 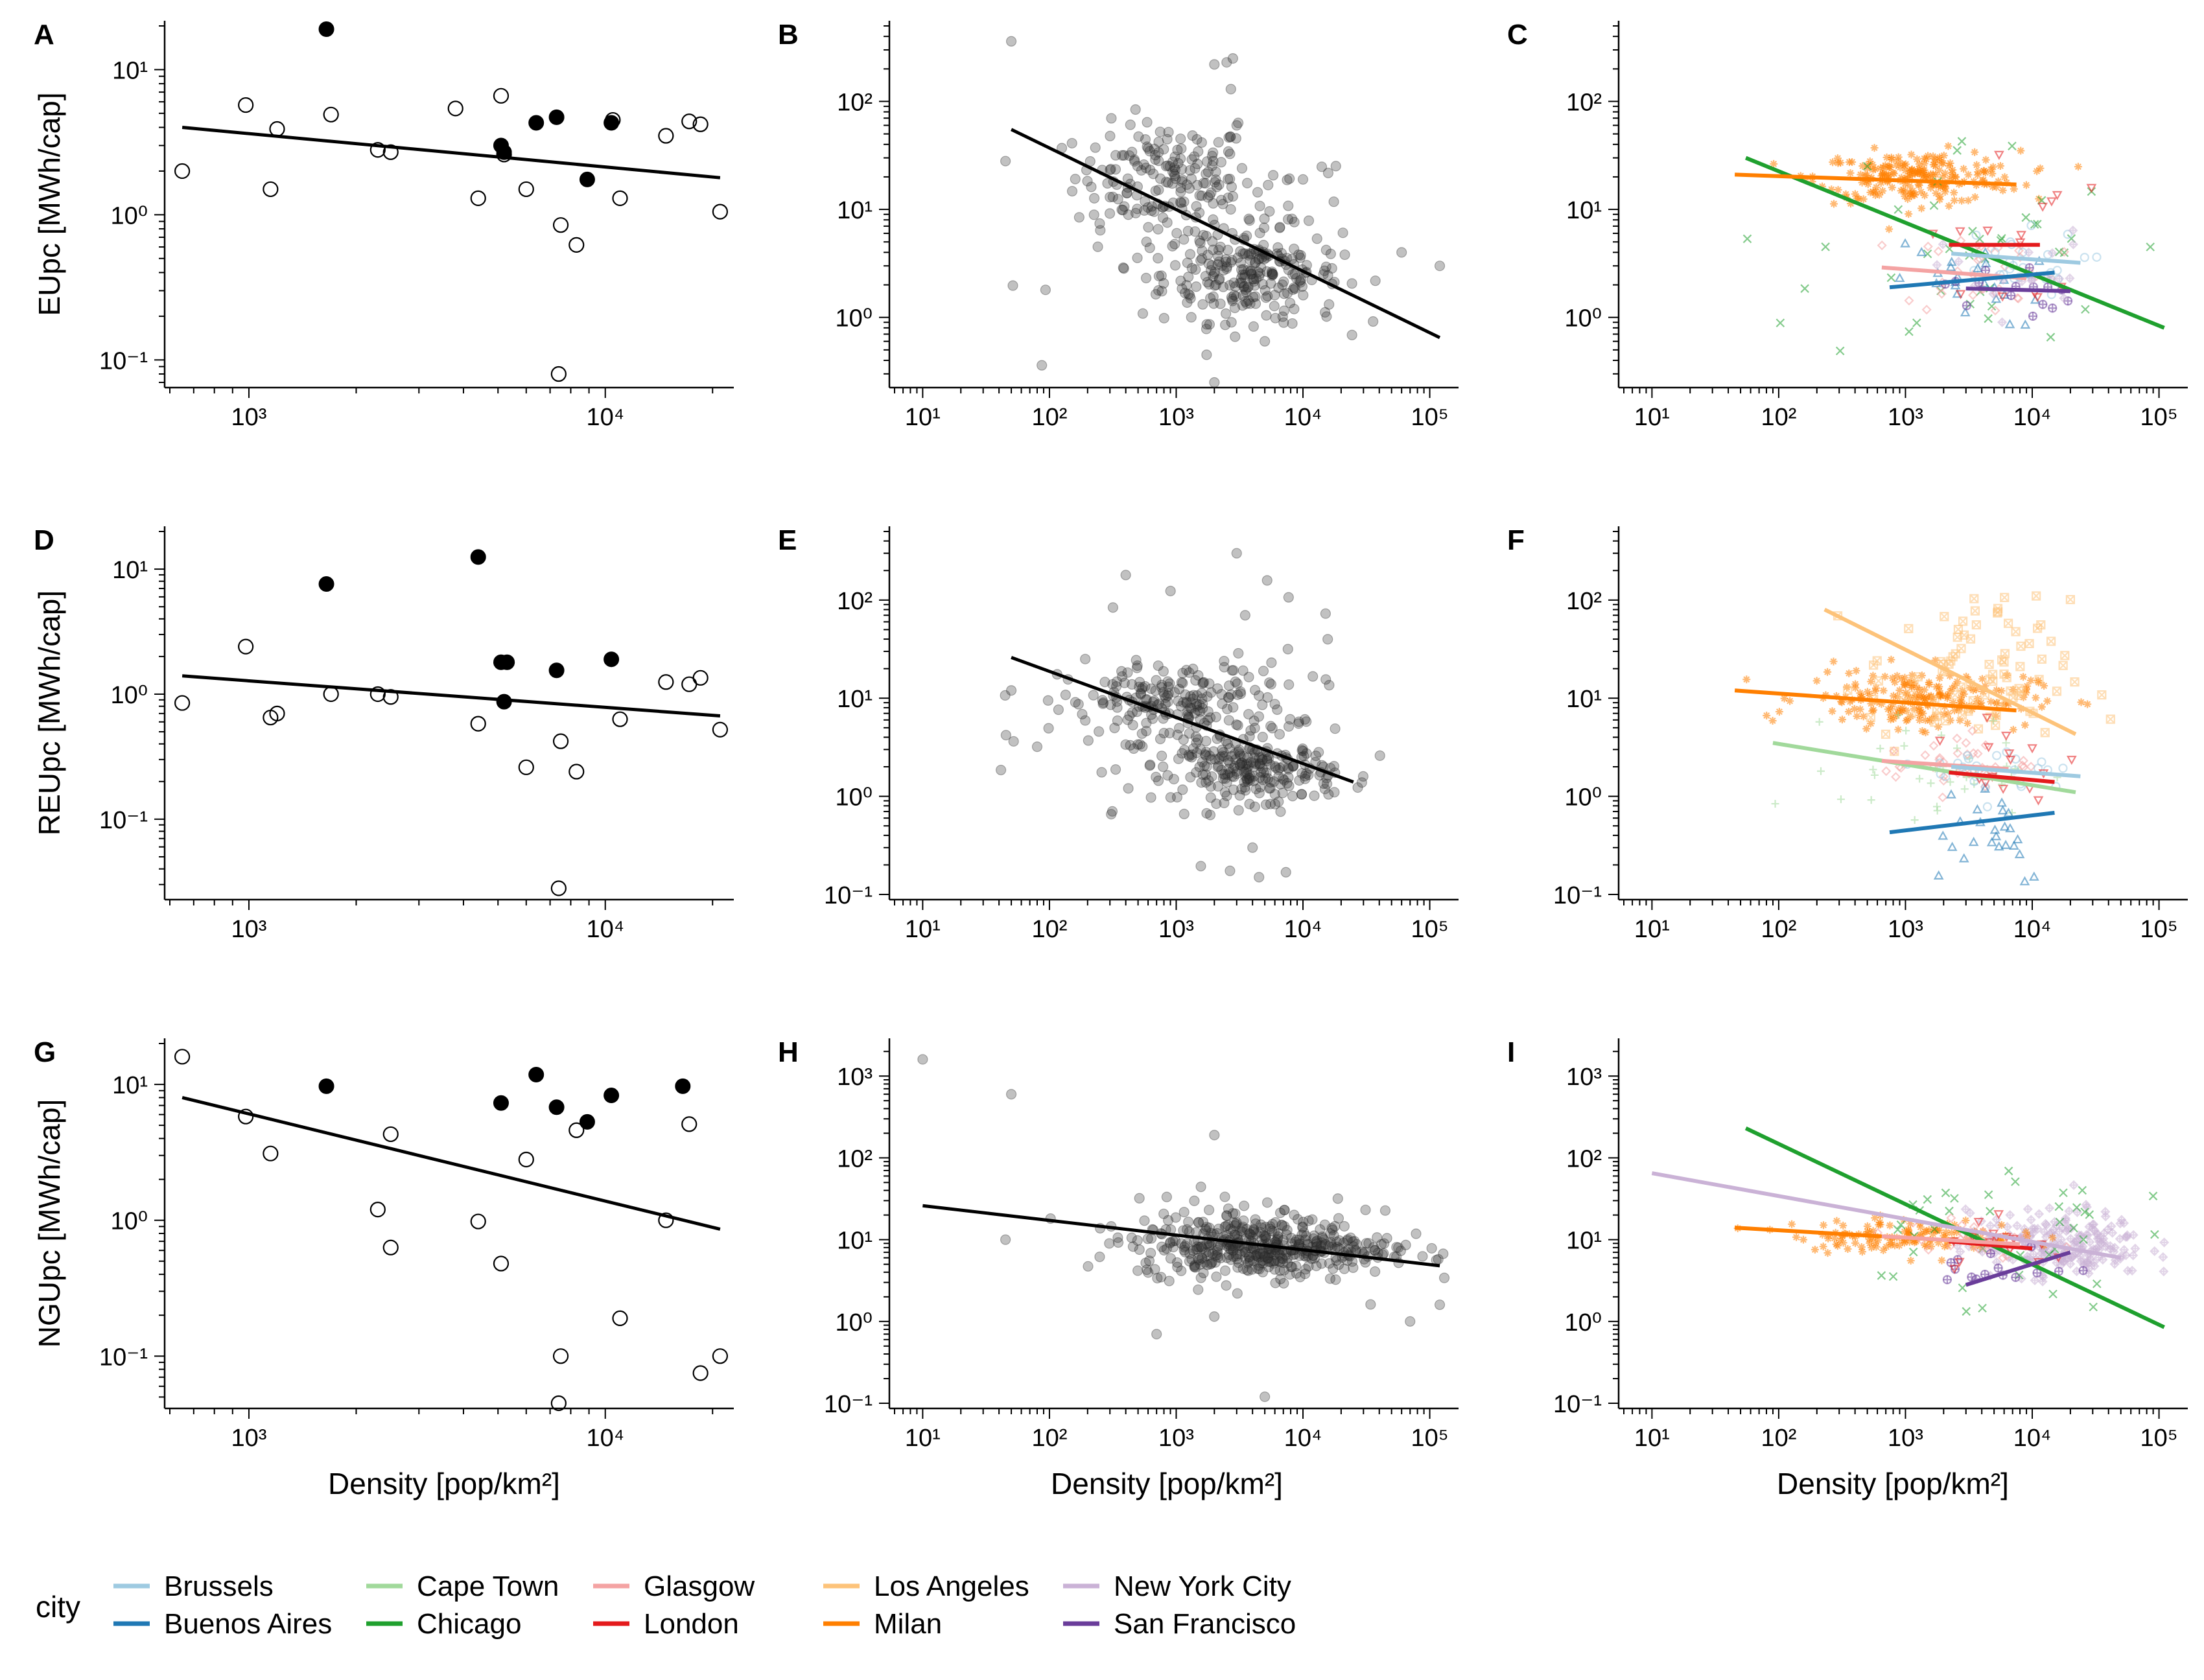 What do you see at coordinates (1584, 211) in the screenshot?
I see `y-tick-label: 10¹` at bounding box center [1584, 211].